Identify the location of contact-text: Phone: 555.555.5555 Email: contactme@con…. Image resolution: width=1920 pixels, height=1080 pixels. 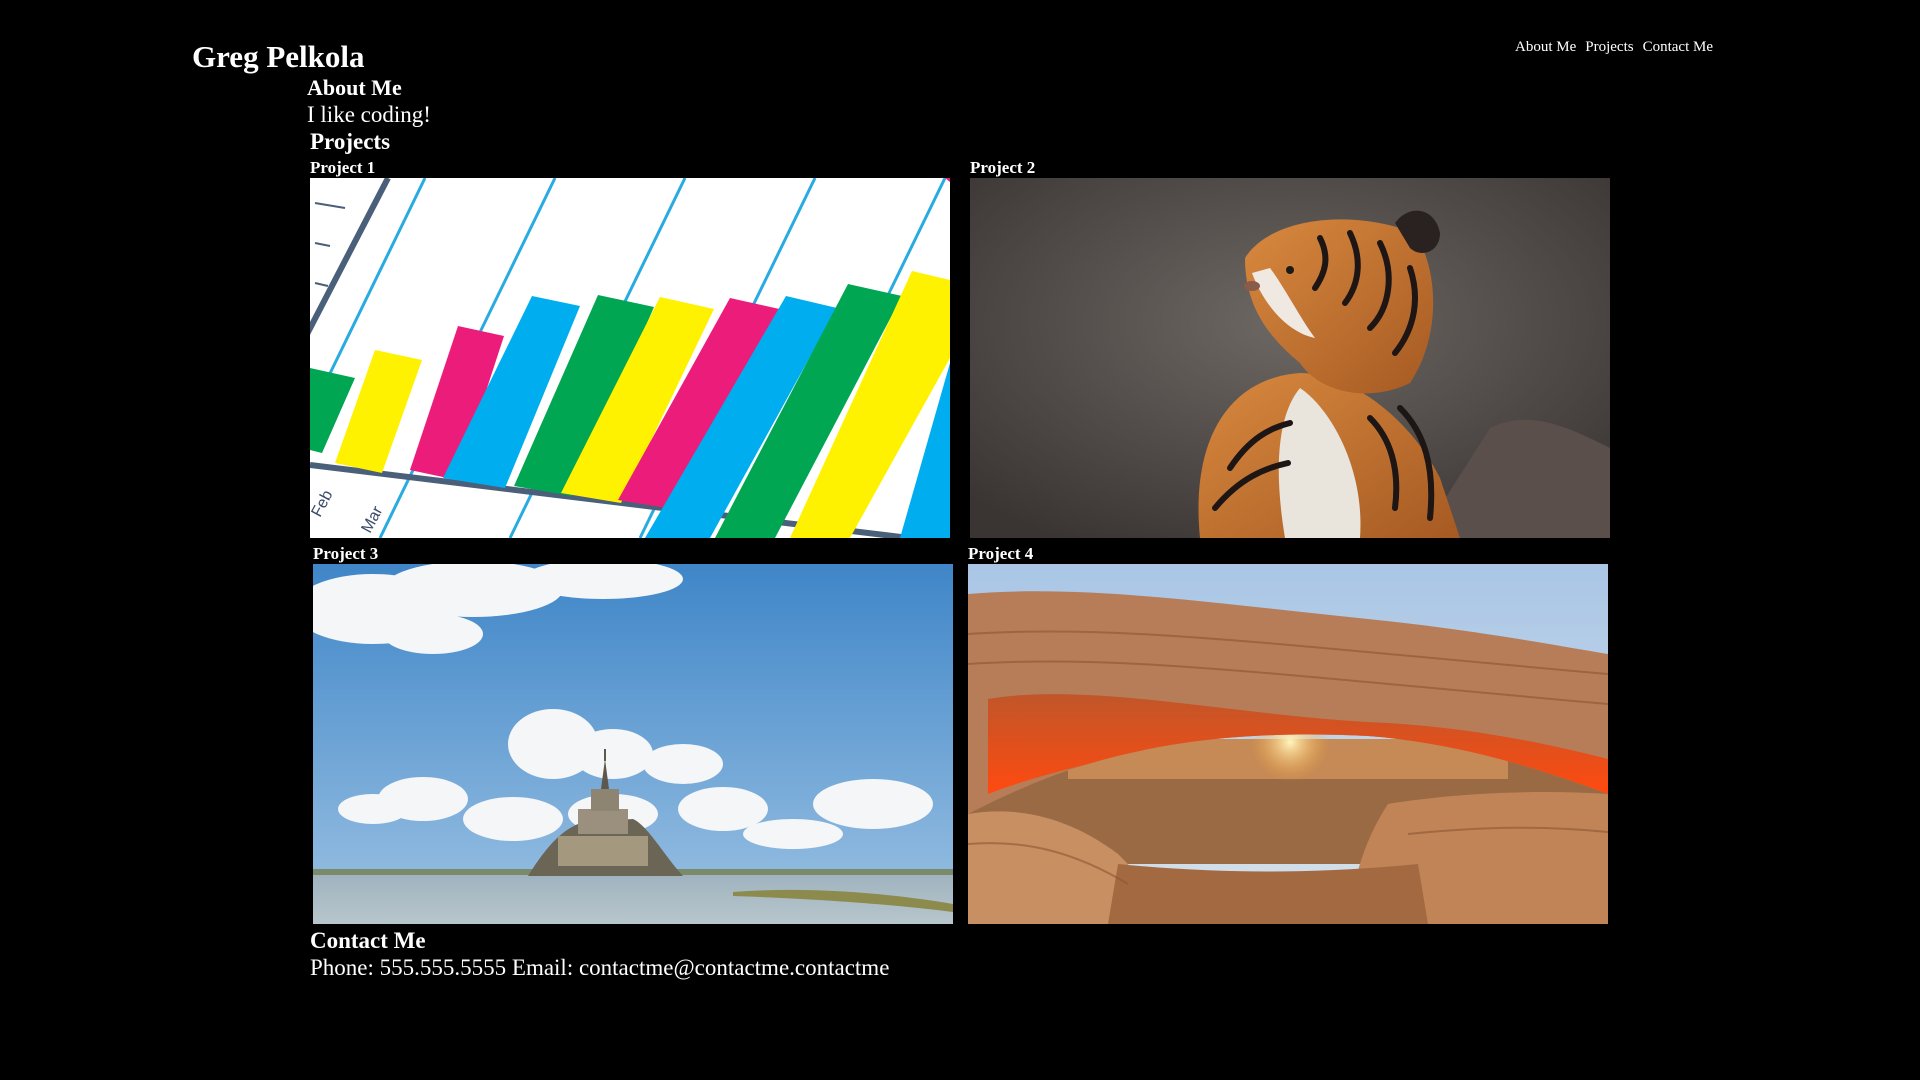
(600, 967).